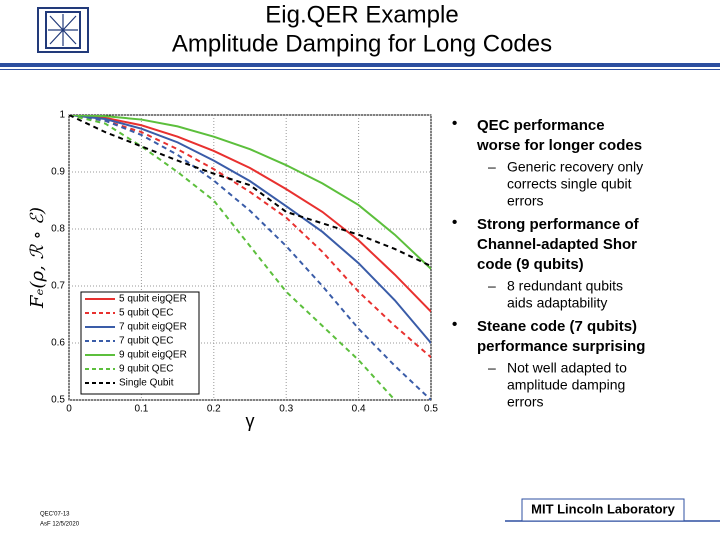 This screenshot has width=720, height=540. Describe the element at coordinates (141, 409) in the screenshot. I see `x-tick-label: 0.1` at that location.